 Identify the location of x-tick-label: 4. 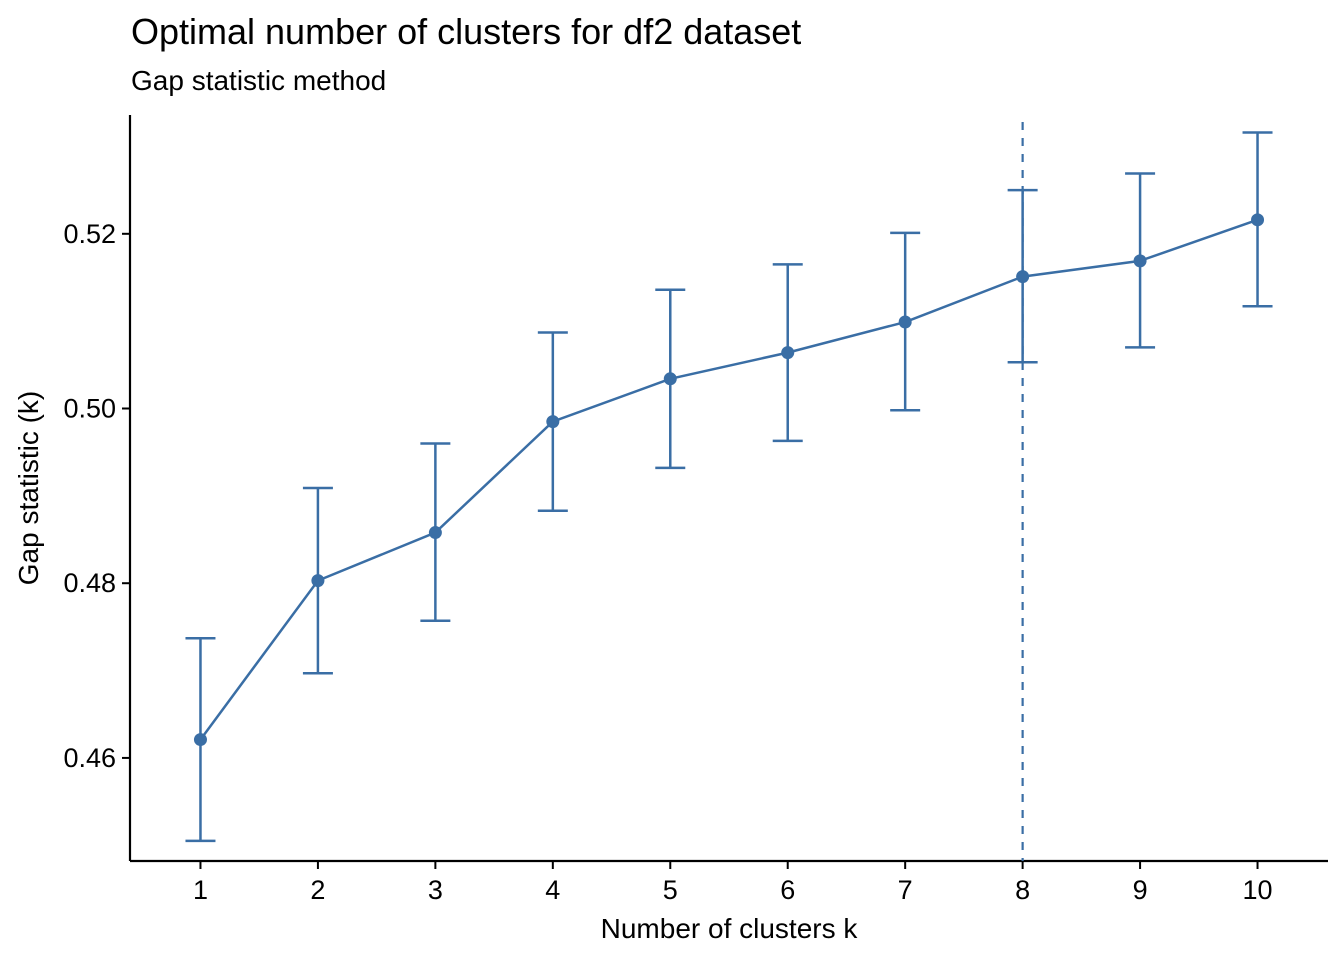
(552, 890).